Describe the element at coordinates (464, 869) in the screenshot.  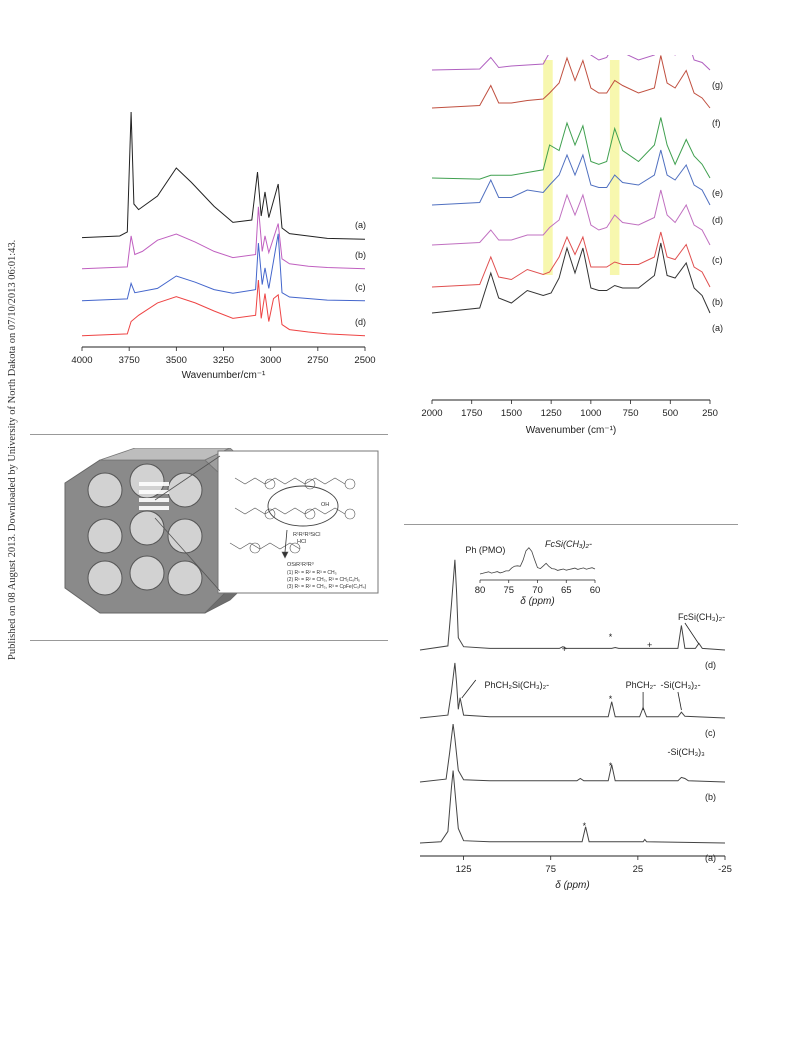
I see `x-tick-label: 125` at that location.